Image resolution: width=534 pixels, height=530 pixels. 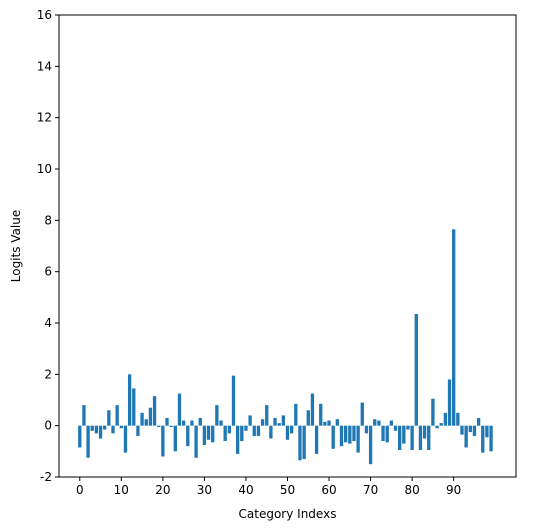 What do you see at coordinates (48, 323) in the screenshot?
I see `y-tick-label: 4` at bounding box center [48, 323].